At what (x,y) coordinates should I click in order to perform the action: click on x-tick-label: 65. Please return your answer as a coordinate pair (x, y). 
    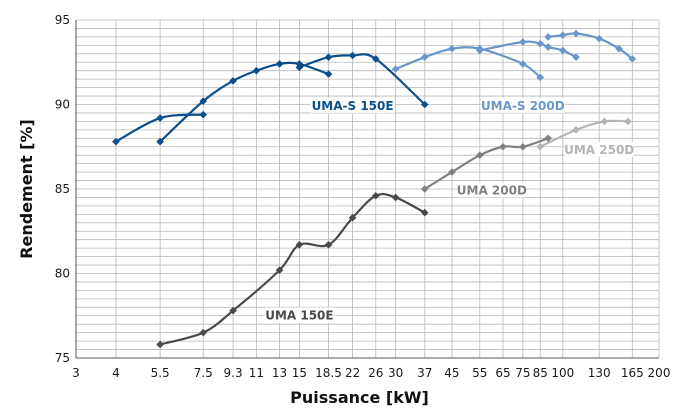
    Looking at the image, I should click on (502, 373).